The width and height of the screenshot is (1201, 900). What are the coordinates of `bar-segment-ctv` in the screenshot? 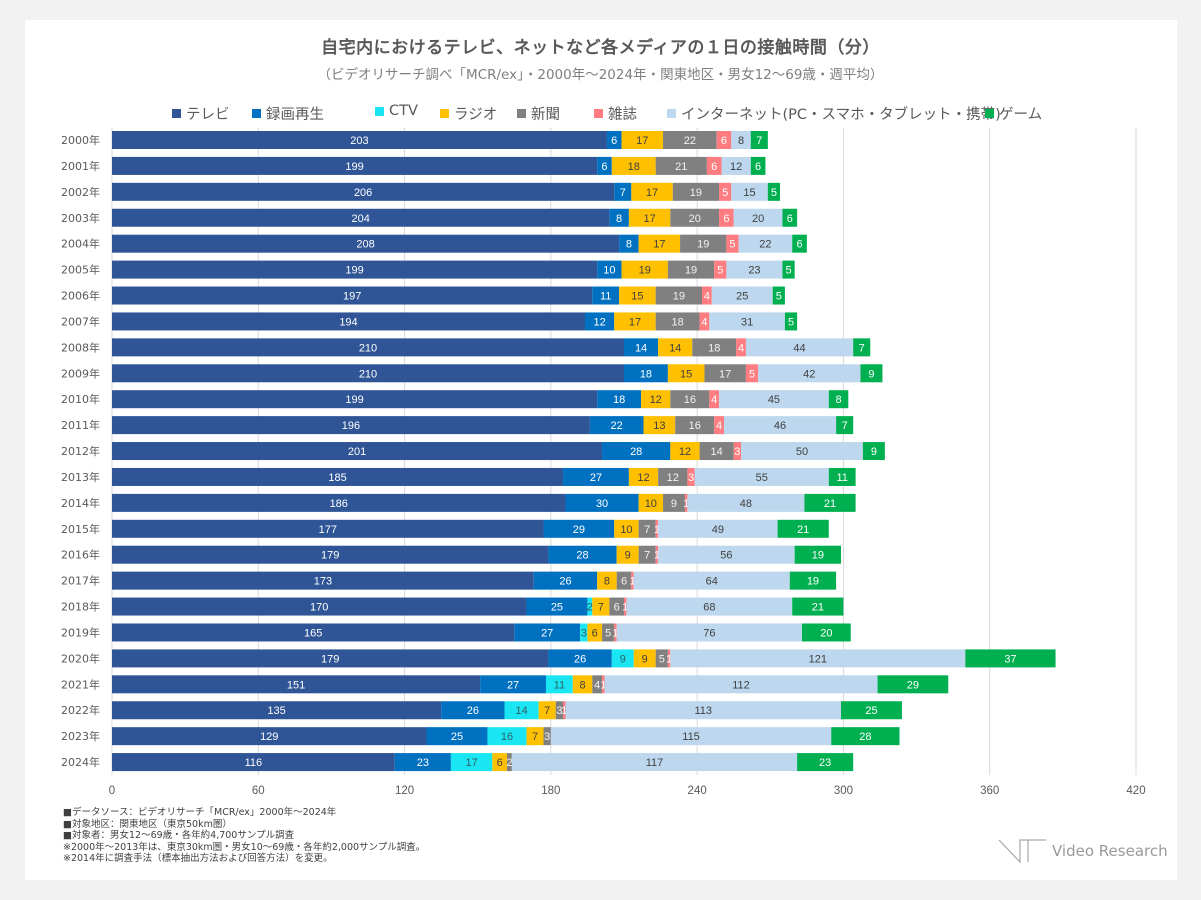 It's located at (521, 710).